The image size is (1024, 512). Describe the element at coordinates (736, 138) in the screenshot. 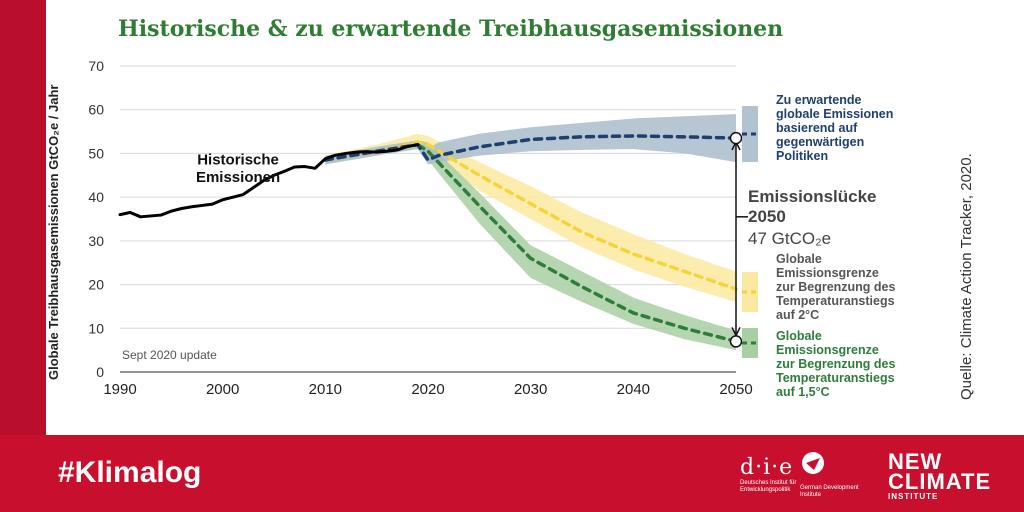

I see `gap-marker-top` at that location.